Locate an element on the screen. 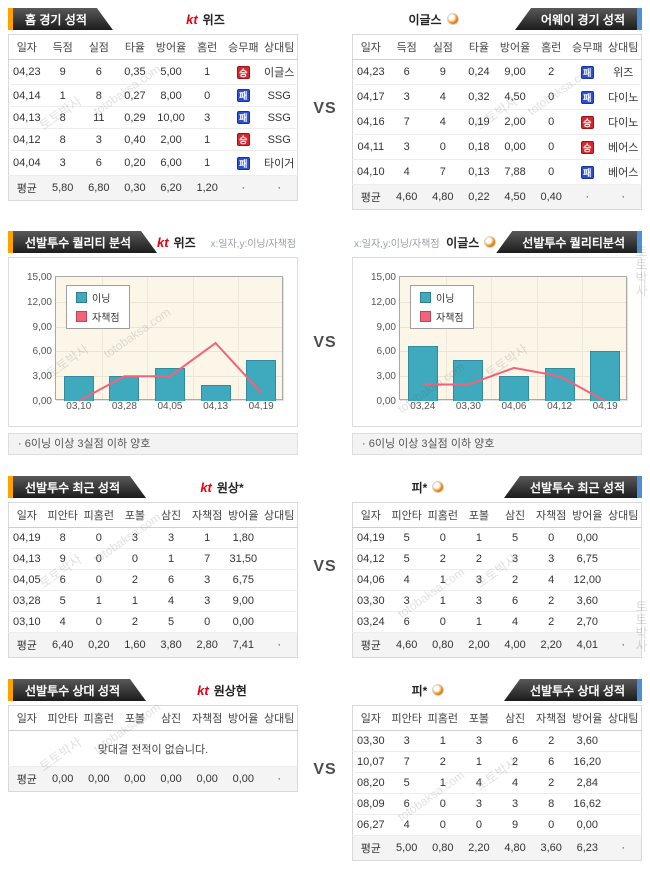  table-cell: 실점 is located at coordinates (442, 47).